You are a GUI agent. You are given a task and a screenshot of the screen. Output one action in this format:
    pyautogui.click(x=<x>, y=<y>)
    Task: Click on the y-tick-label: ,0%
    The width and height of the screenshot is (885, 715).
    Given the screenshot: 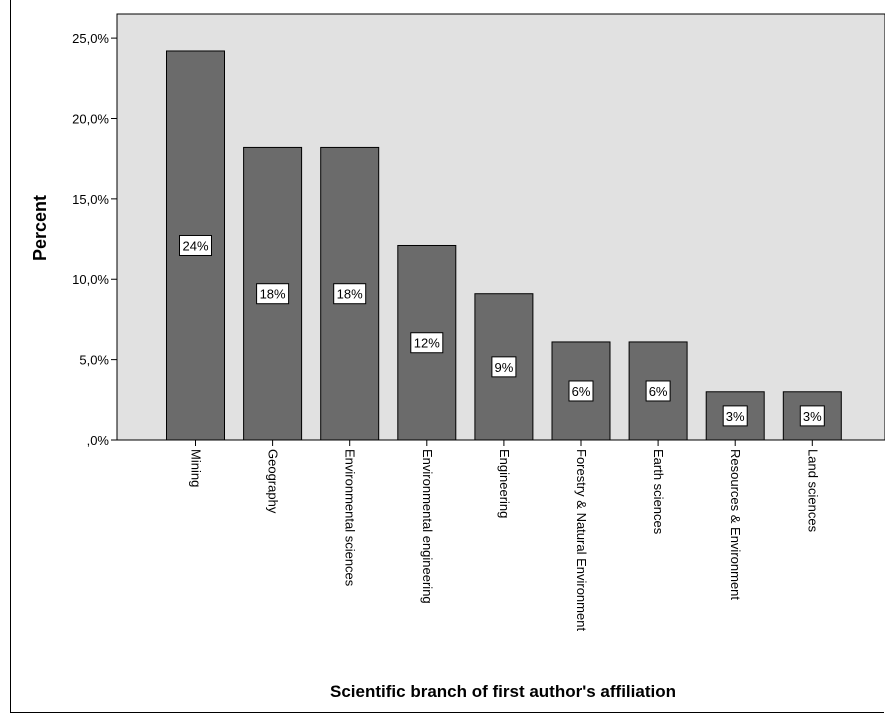 What is the action you would take?
    pyautogui.click(x=98, y=440)
    